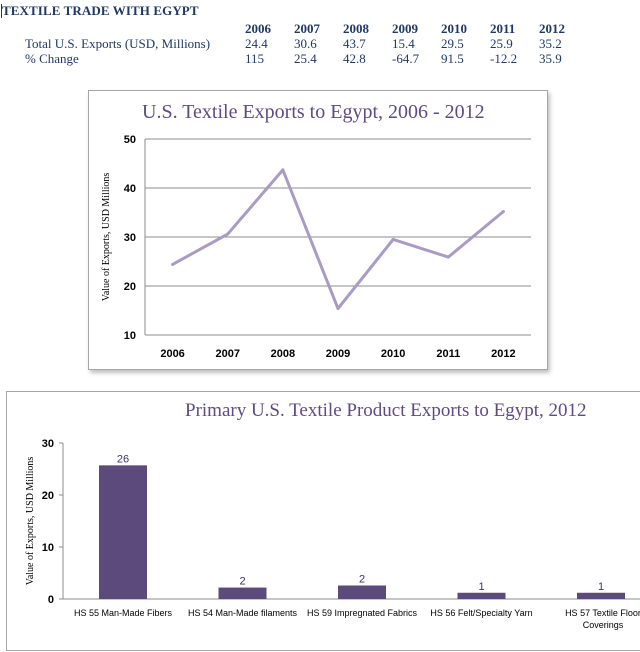 The width and height of the screenshot is (640, 652). I want to click on table-cell: -12.2, so click(504, 58).